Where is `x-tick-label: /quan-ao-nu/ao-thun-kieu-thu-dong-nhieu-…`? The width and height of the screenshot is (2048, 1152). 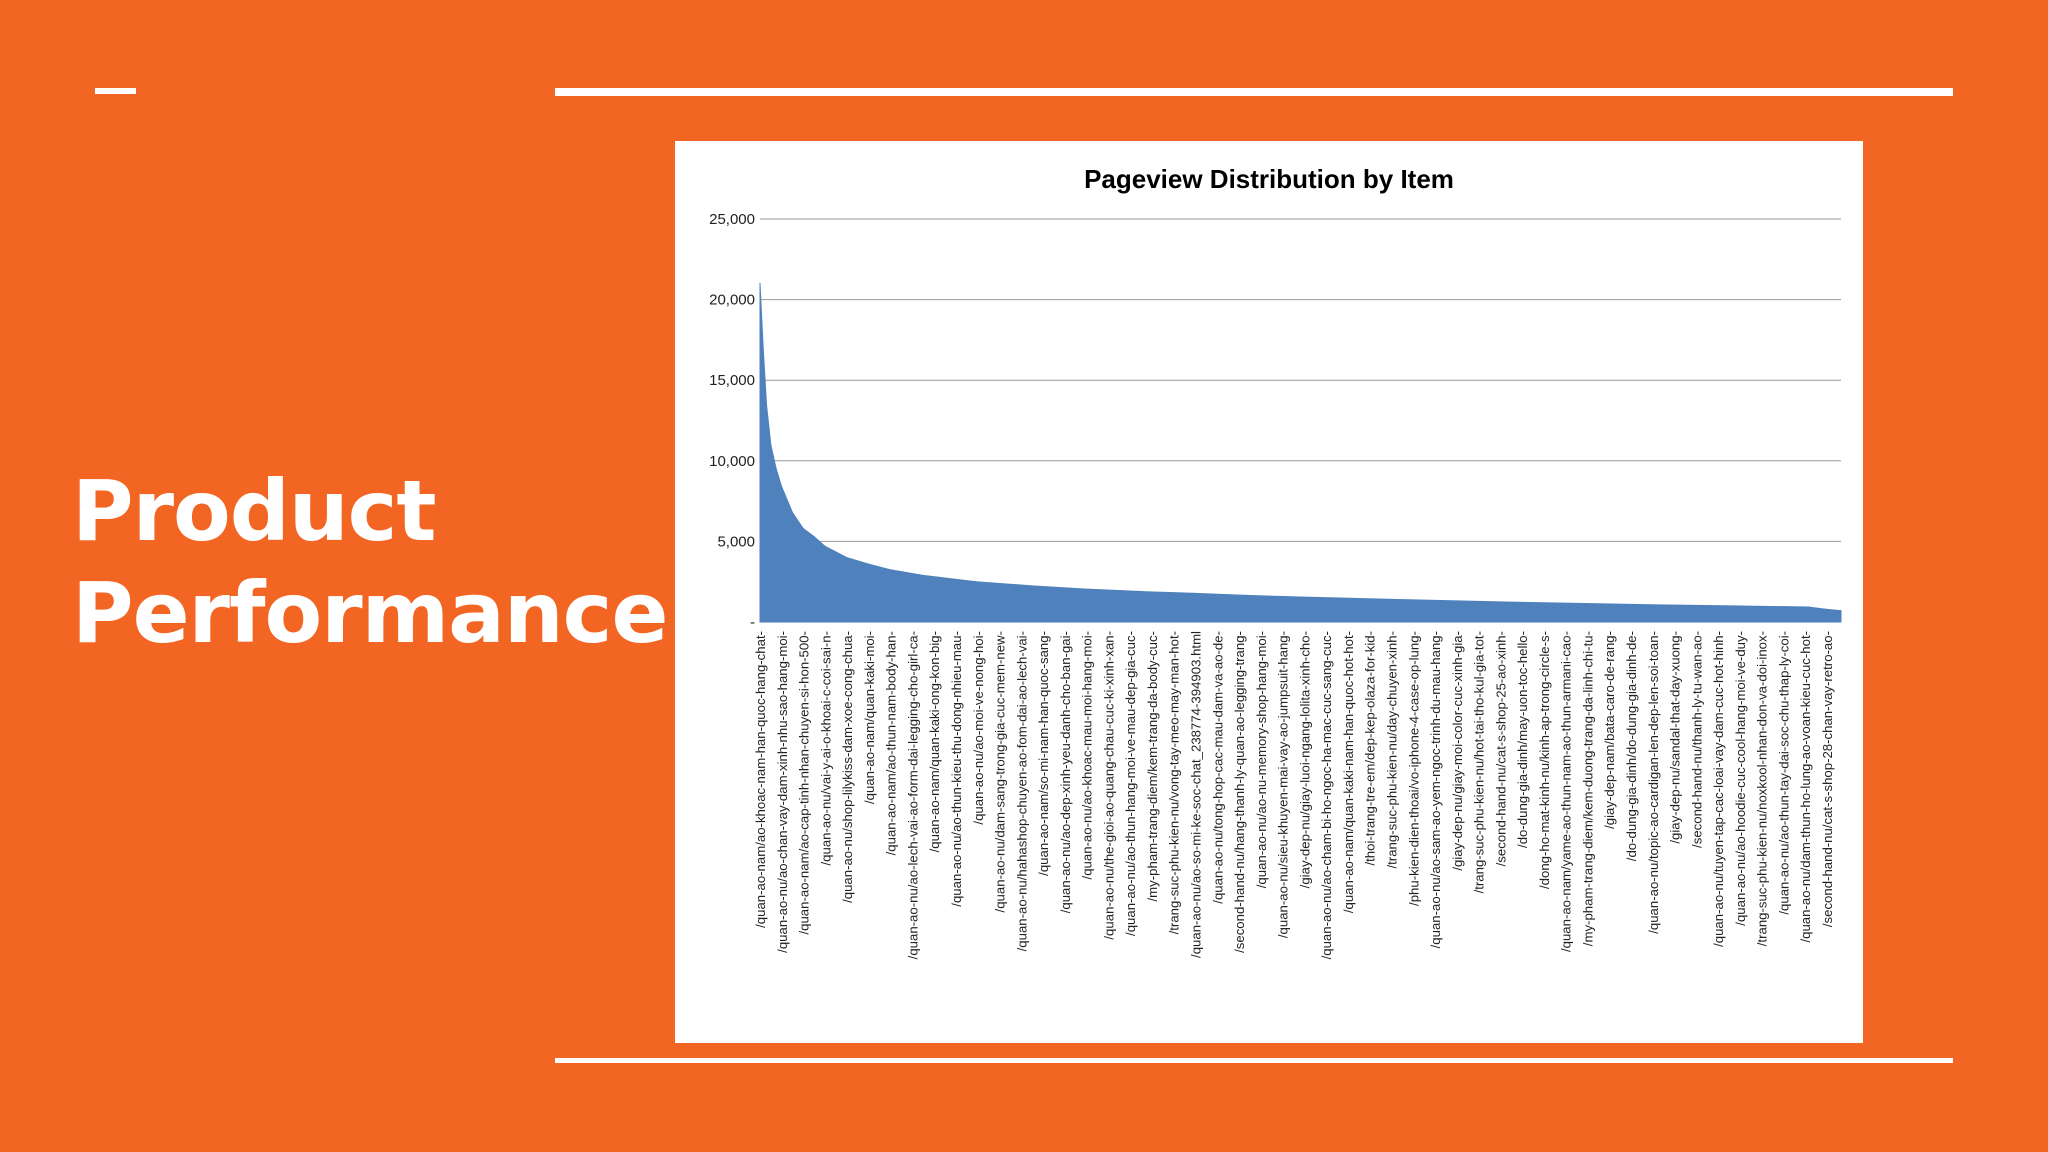
x-tick-label: /quan-ao-nu/ao-thun-kieu-thu-dong-nhieu-… is located at coordinates (956, 769).